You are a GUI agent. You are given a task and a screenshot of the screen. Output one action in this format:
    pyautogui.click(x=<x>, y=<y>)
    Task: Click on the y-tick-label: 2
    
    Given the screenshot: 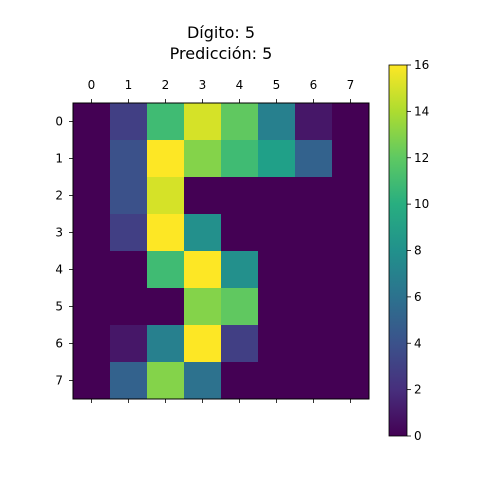 What is the action you would take?
    pyautogui.click(x=59, y=196)
    